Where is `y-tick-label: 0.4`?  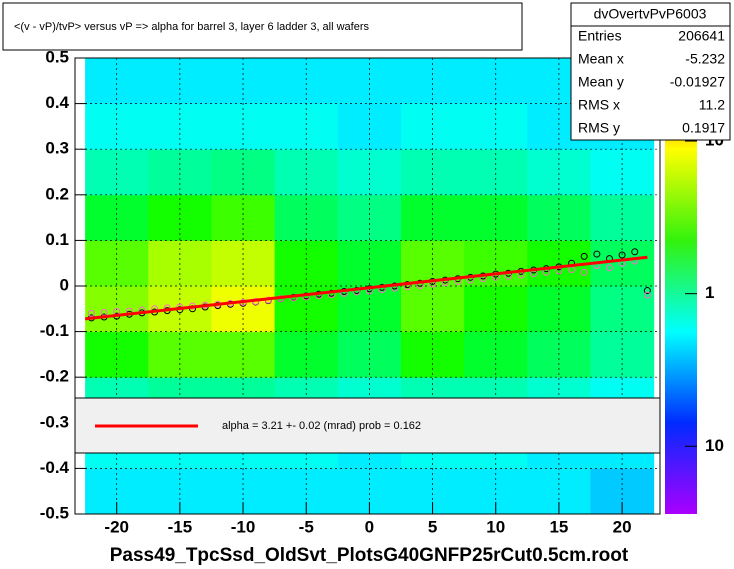
y-tick-label: 0.4 is located at coordinates (57, 102).